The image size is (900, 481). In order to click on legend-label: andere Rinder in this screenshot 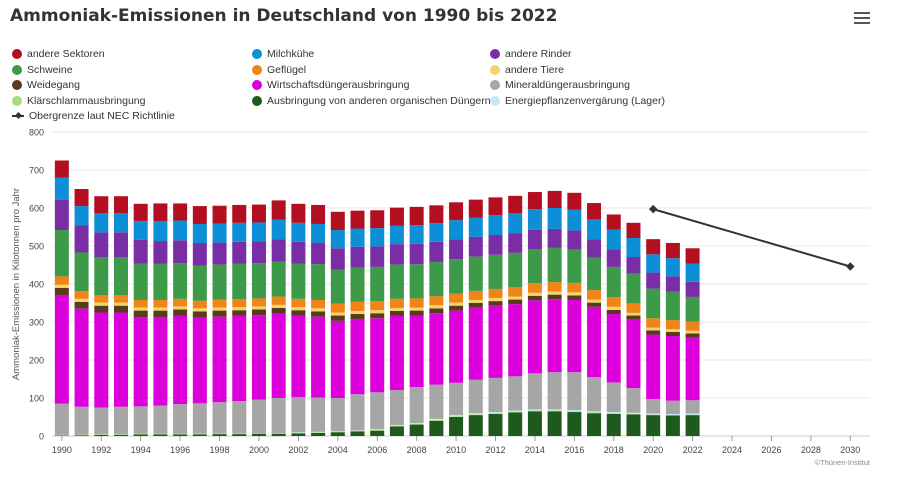, I will do `click(538, 54)`.